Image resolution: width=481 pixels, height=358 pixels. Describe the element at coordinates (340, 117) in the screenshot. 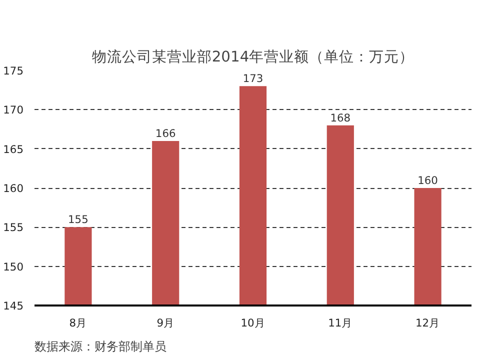

I see `data-label: 168` at that location.